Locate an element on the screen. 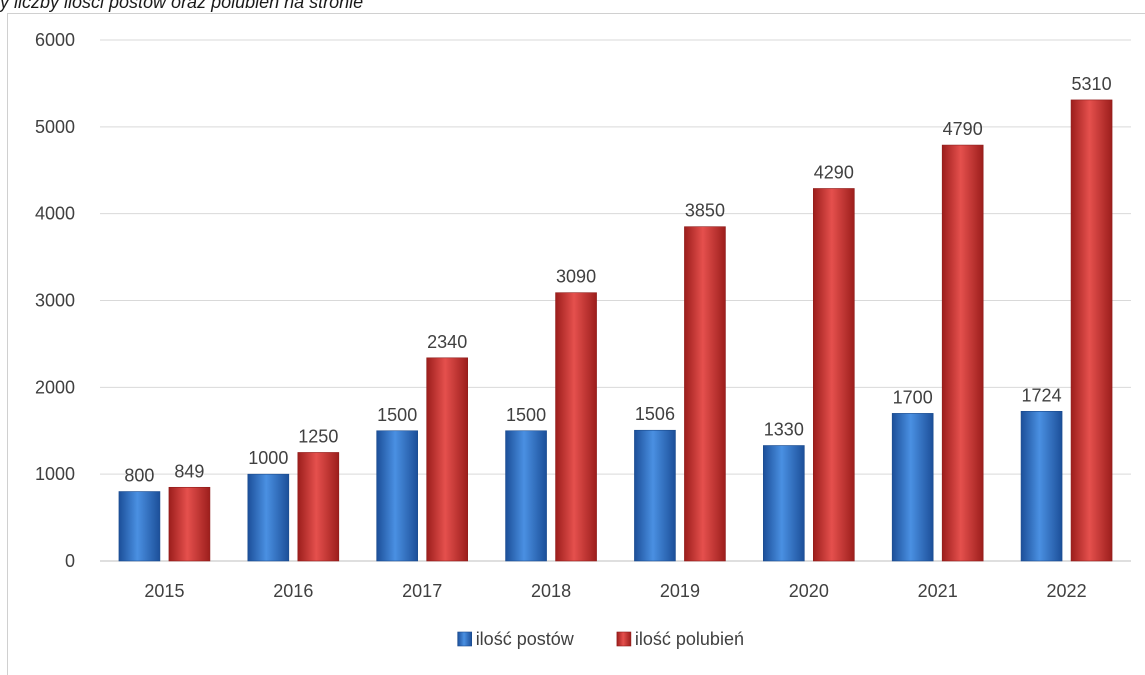 This screenshot has width=1145, height=675. data-label: 3090 is located at coordinates (576, 277).